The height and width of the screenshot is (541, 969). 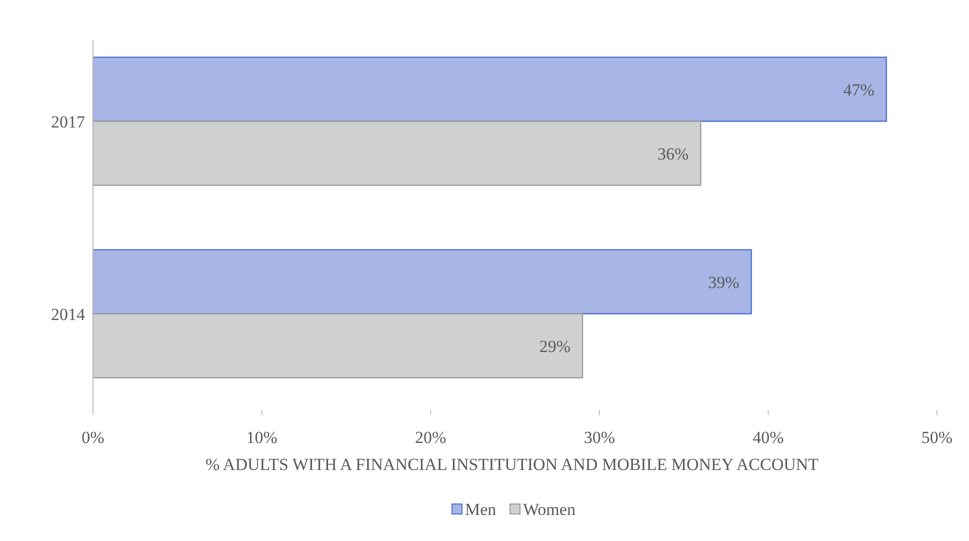 What do you see at coordinates (512, 464) in the screenshot?
I see `x-axis-title: % ADULTS WITH A FINANCIAL INSTITUTION AND MOBILE MONEY ACCOUNT` at bounding box center [512, 464].